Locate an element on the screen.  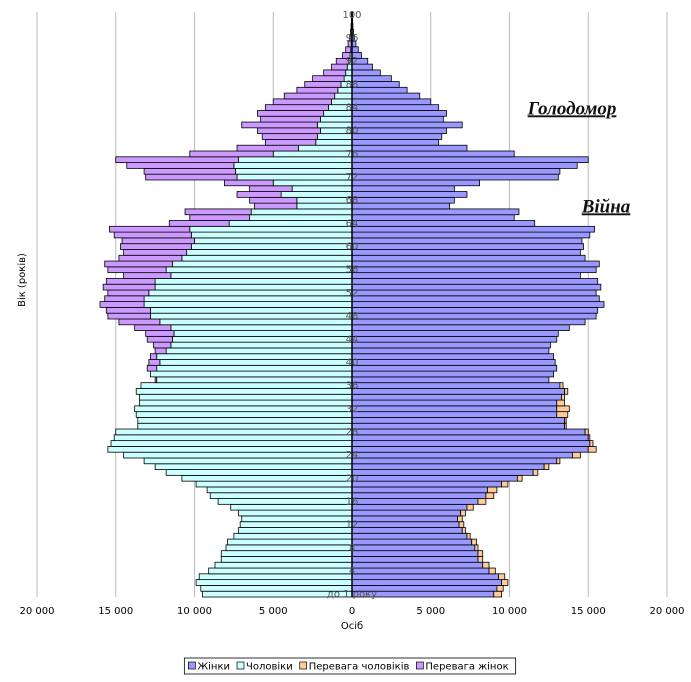
legend-label: Перевага жінок is located at coordinates (466, 667).